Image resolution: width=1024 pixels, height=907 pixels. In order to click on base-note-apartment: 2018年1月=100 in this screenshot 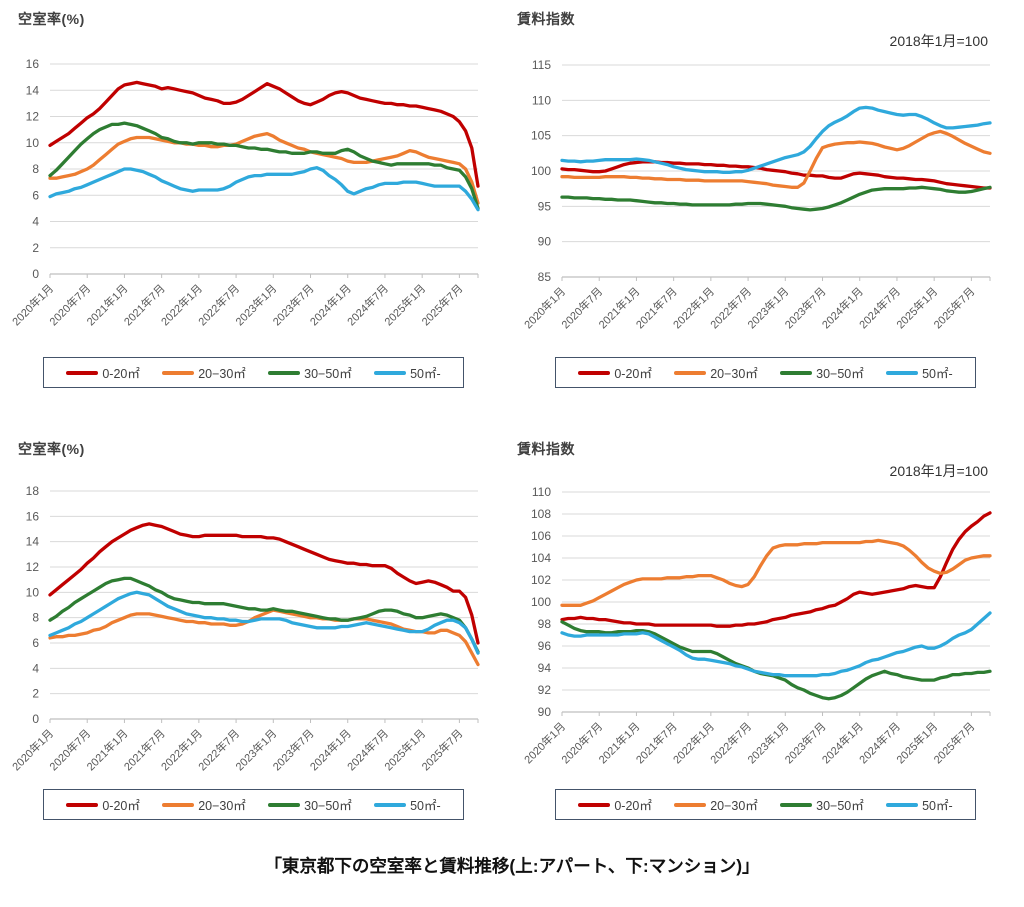, I will do `click(938, 41)`.